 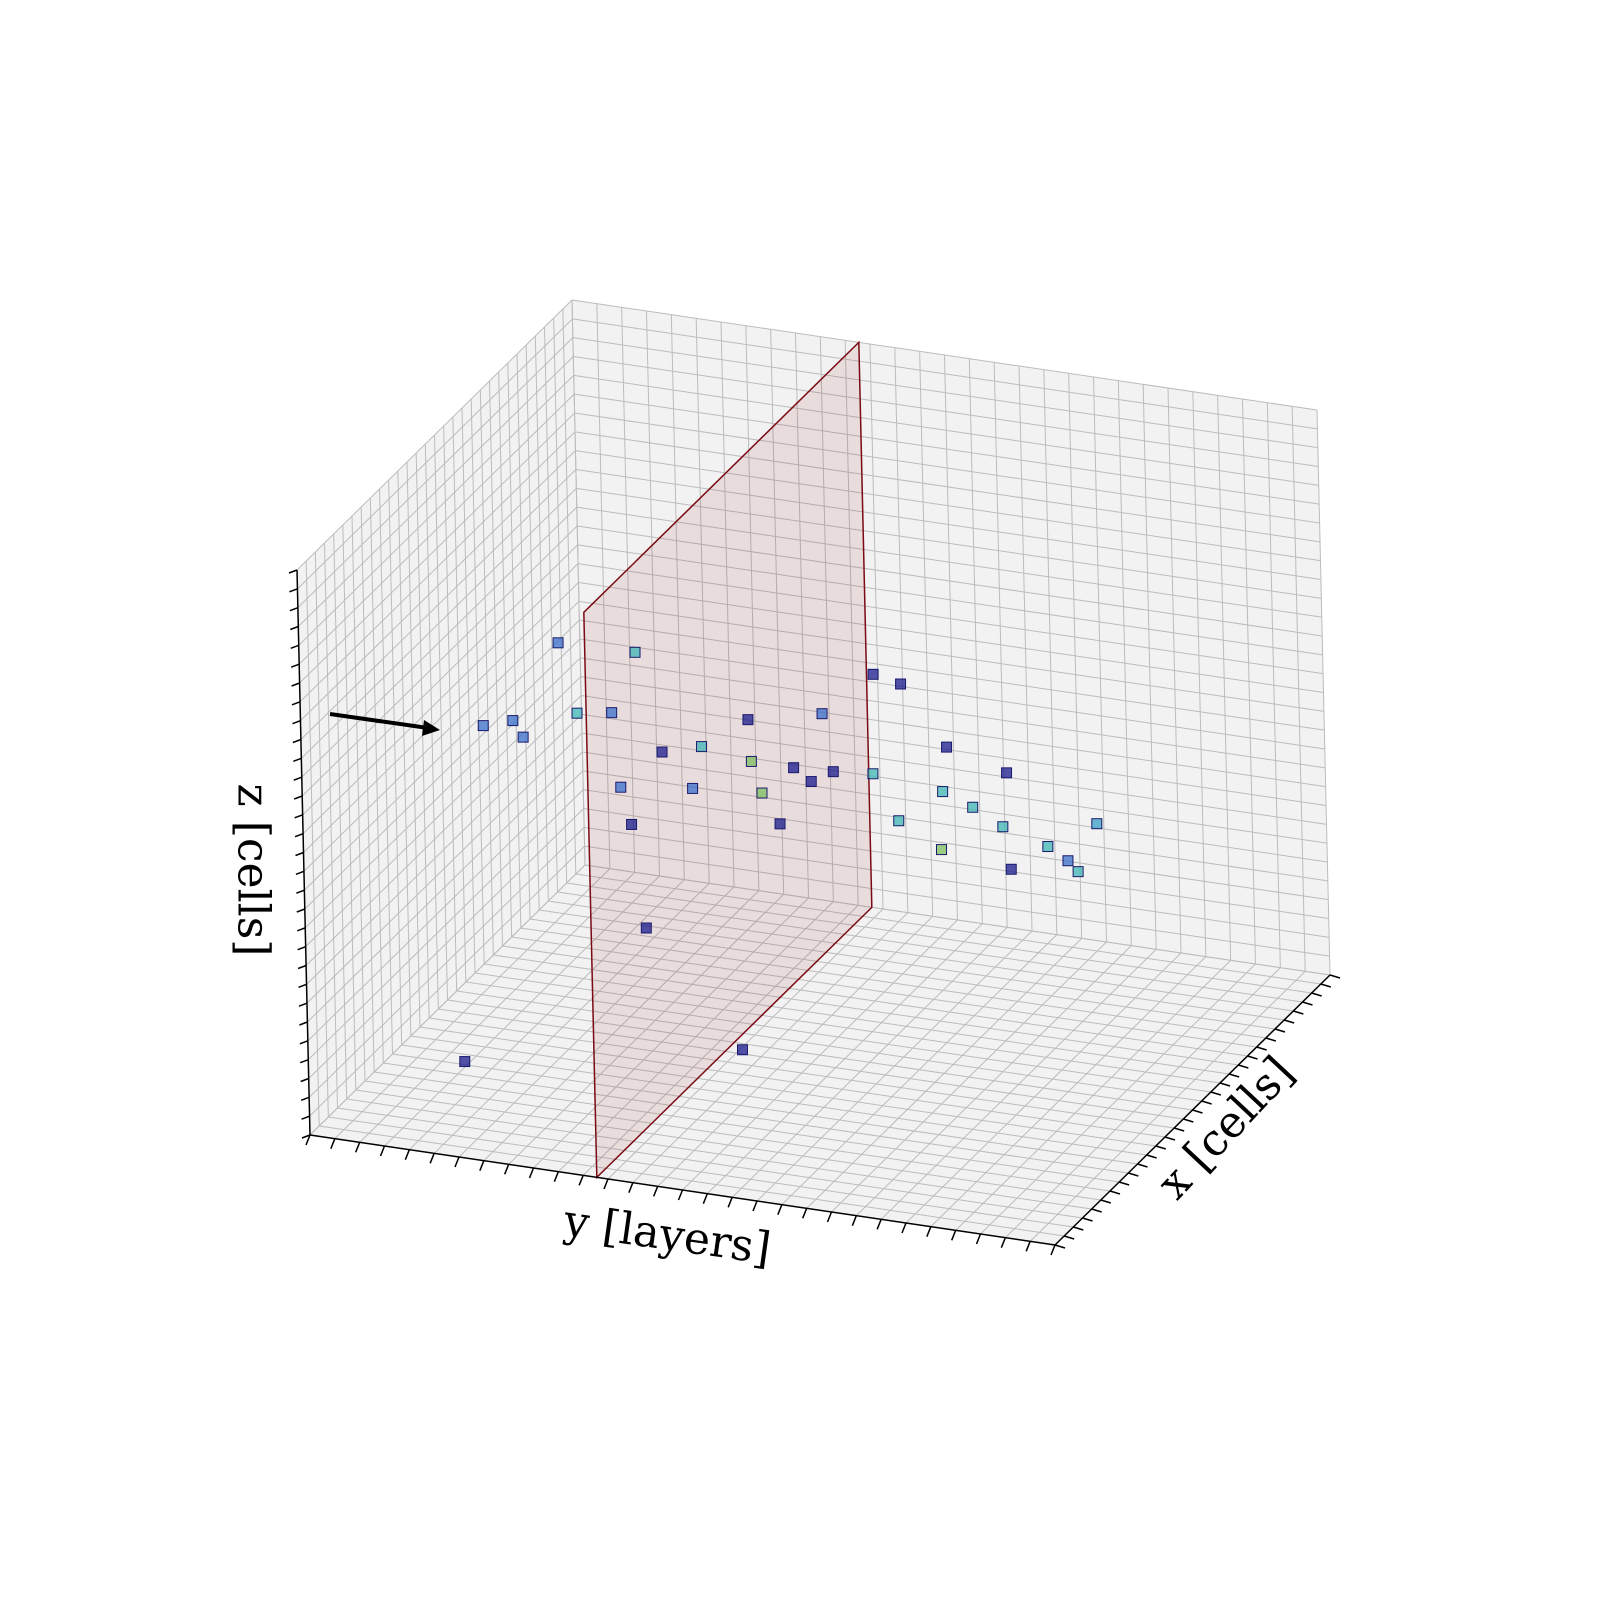 I want to click on y-axis-line, so click(x=682, y=1190).